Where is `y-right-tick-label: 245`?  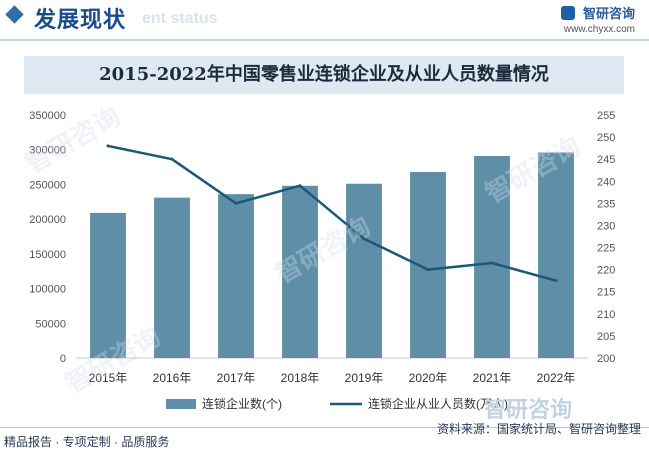
y-right-tick-label: 245 is located at coordinates (606, 160).